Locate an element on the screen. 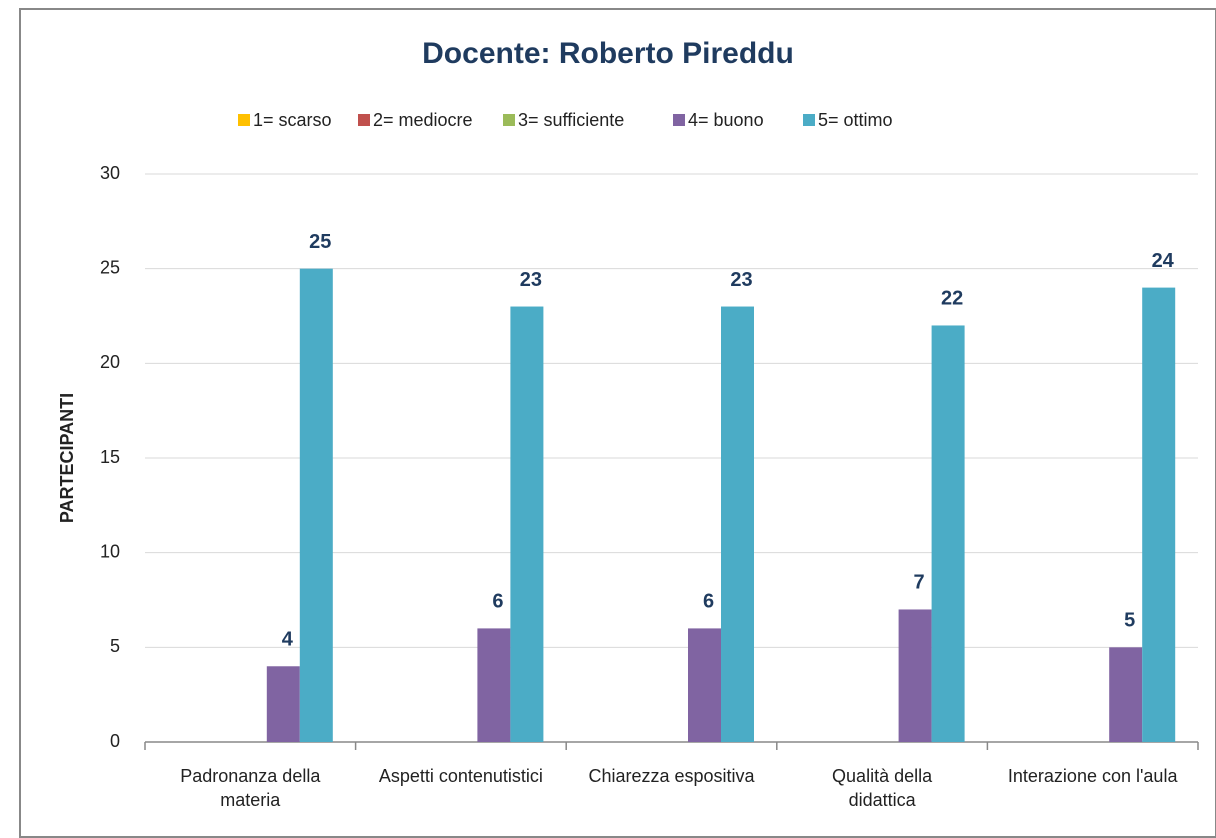 This screenshot has height=838, width=1216. data-label: 22 is located at coordinates (952, 299).